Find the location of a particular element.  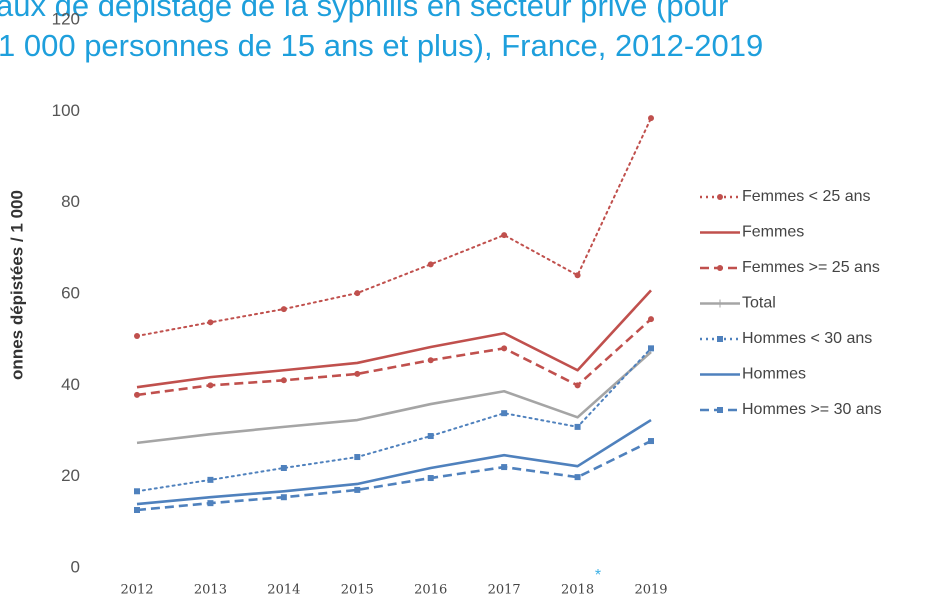

x-tick-label: 2012 is located at coordinates (136, 590).